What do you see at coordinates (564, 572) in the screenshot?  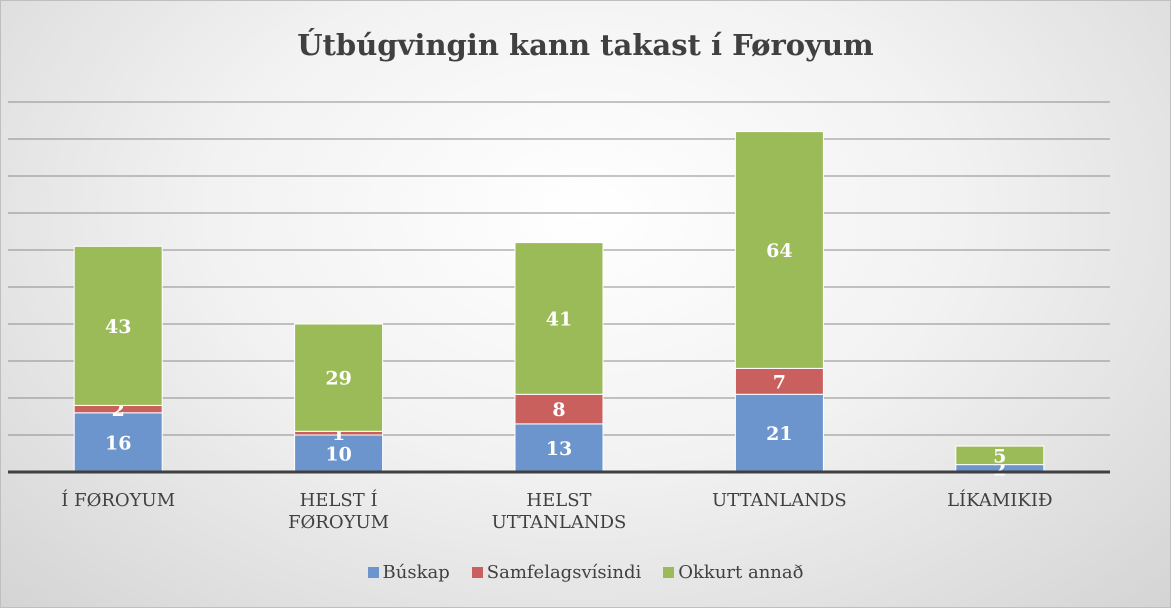 I see `legend-label: Samfelagsvísindi` at bounding box center [564, 572].